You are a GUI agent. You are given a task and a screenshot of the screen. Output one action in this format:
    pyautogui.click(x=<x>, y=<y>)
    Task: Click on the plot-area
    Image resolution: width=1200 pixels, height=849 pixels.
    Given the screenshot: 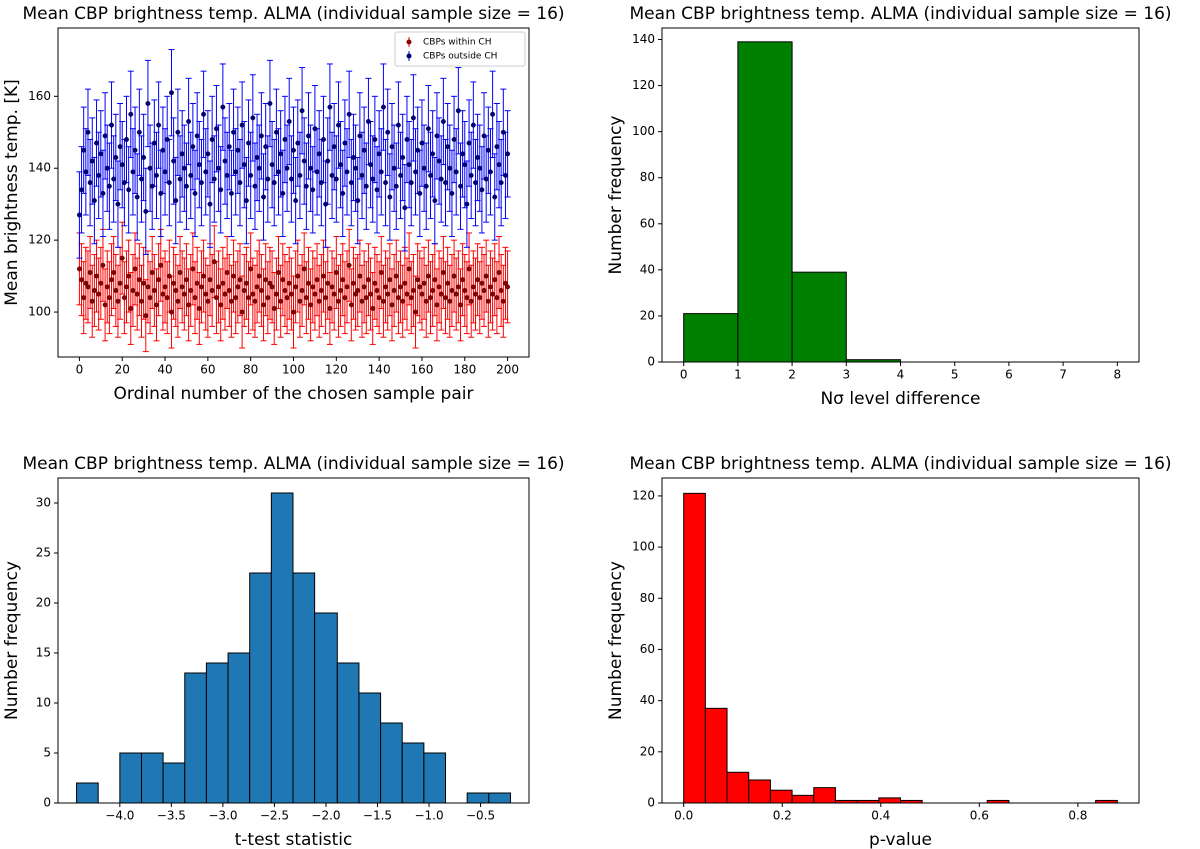 What is the action you would take?
    pyautogui.click(x=293, y=647)
    